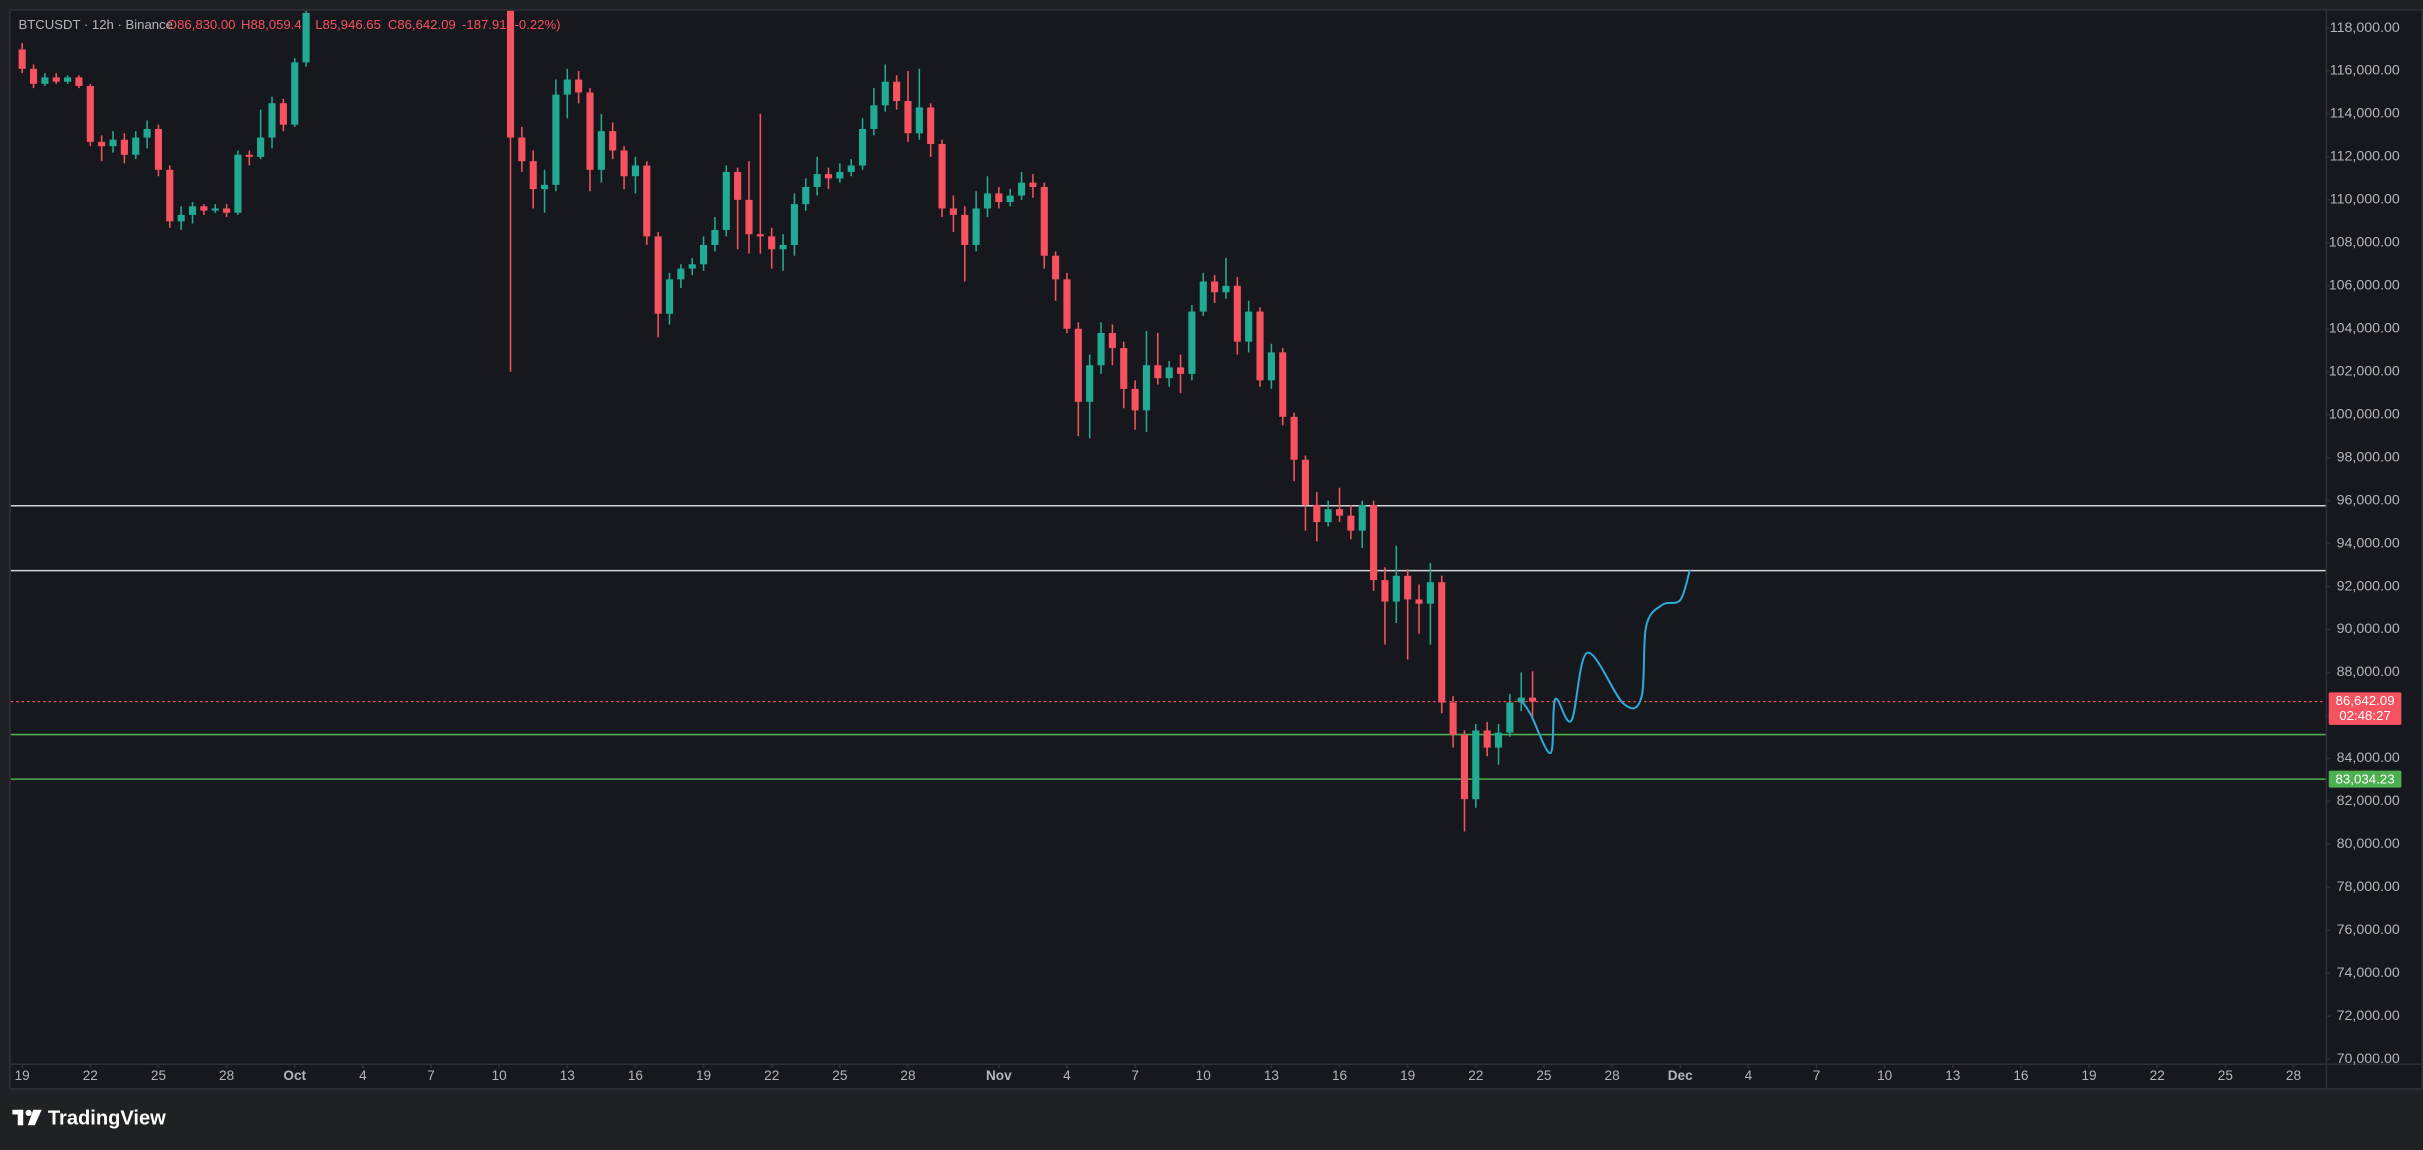 The image size is (2423, 1150). What do you see at coordinates (999, 1075) in the screenshot?
I see `x-tick-label: Nov` at bounding box center [999, 1075].